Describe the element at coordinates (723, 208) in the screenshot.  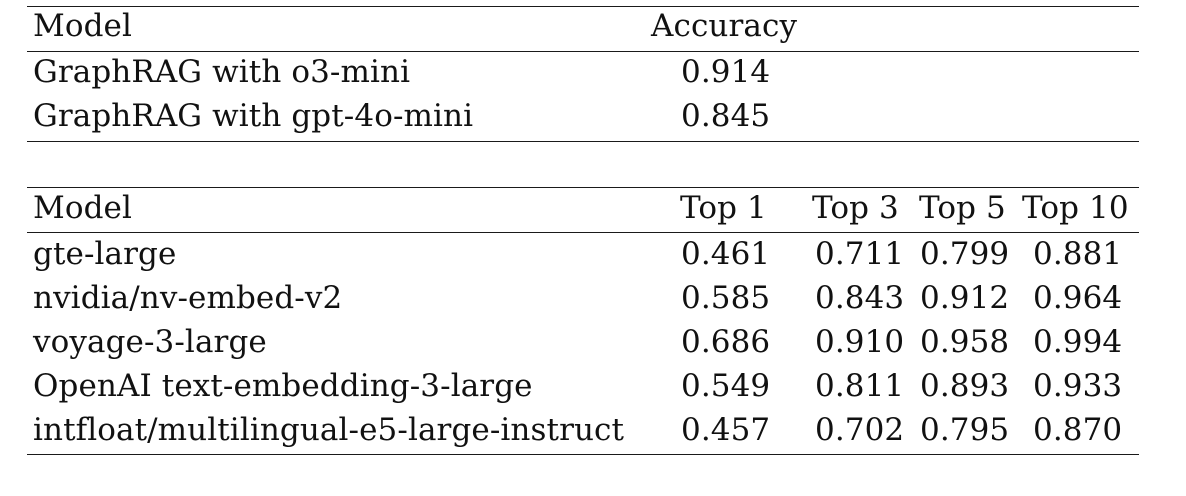
I see `table2-header-top1: Top 1` at that location.